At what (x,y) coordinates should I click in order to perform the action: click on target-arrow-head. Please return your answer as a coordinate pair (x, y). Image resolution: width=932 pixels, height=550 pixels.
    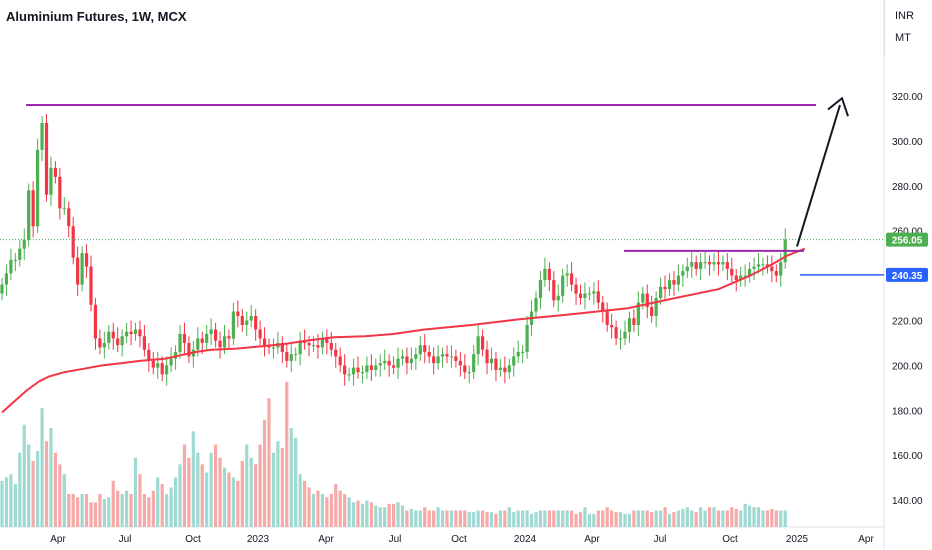
    Looking at the image, I should click on (838, 106).